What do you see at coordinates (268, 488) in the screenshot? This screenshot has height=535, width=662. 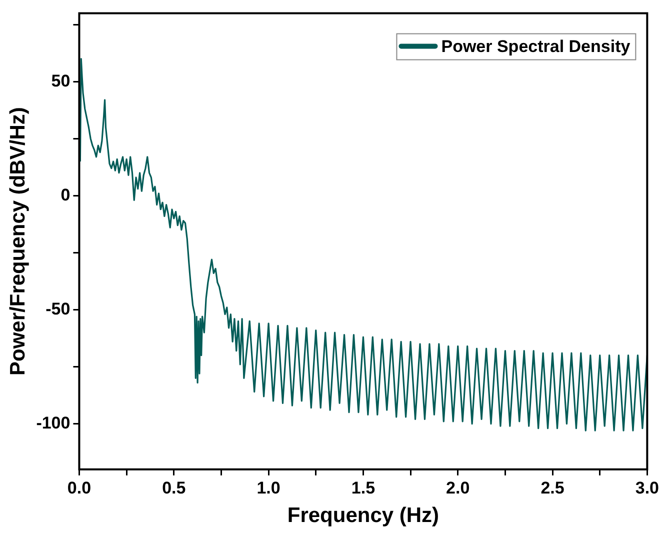 I see `x-tick-label: 1.0` at bounding box center [268, 488].